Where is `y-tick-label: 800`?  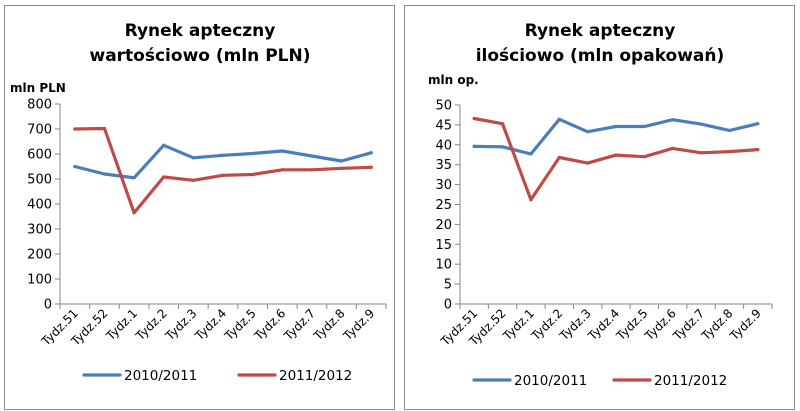 y-tick-label: 800 is located at coordinates (39, 105).